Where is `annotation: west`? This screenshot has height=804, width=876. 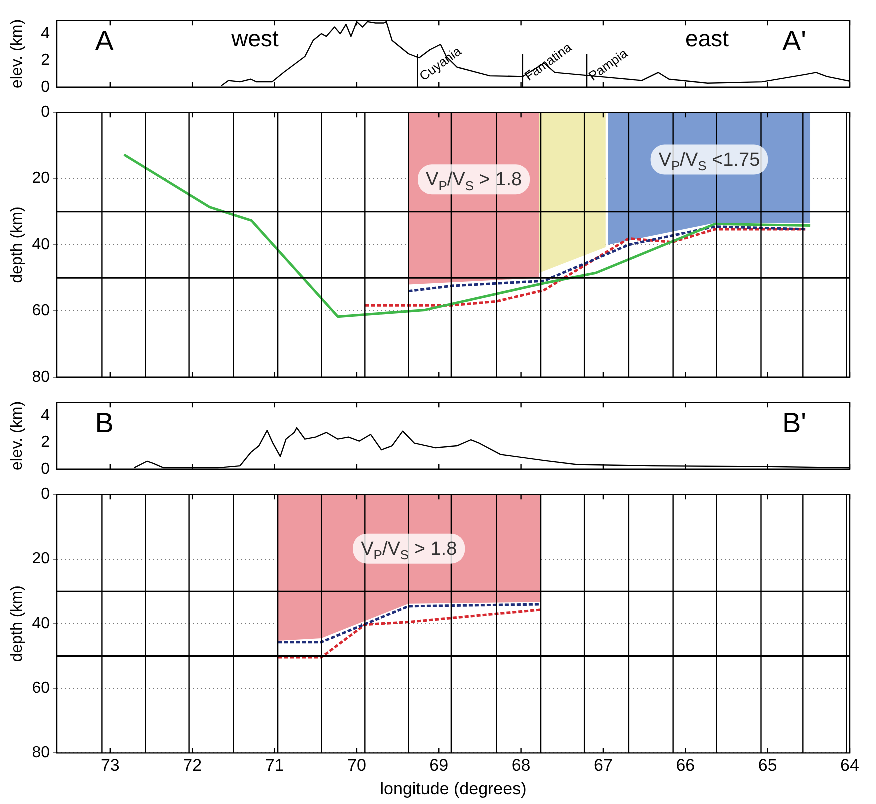 annotation: west is located at coordinates (255, 38).